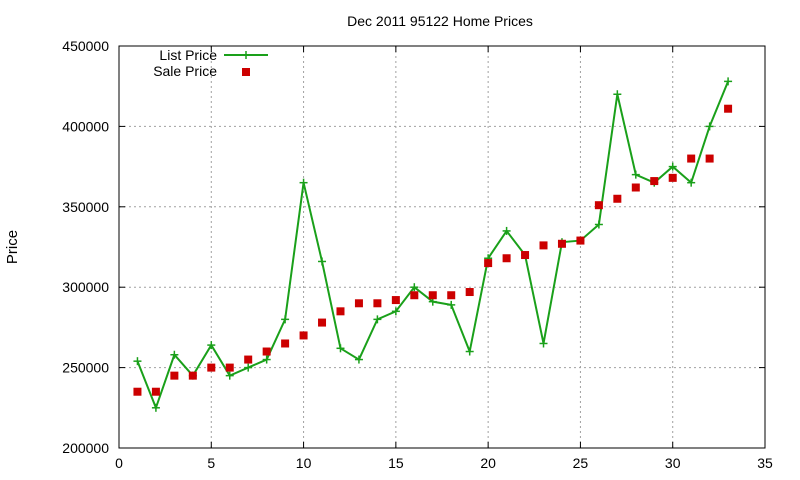 This screenshot has width=800, height=480. Describe the element at coordinates (12, 247) in the screenshot. I see `y-axis-label: Price` at that location.